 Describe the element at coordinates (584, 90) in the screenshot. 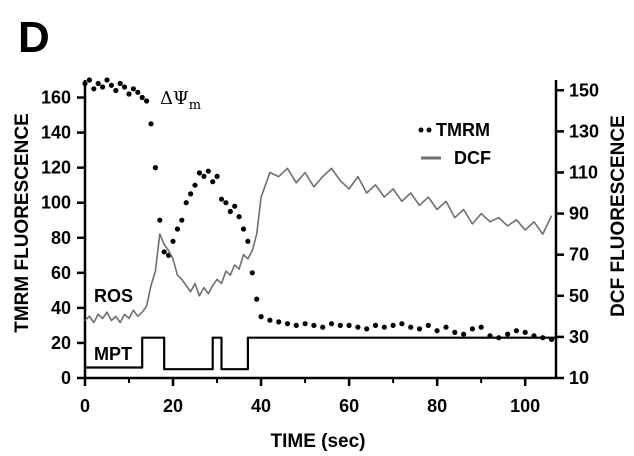

I see `y-right-tick-label: 150` at that location.